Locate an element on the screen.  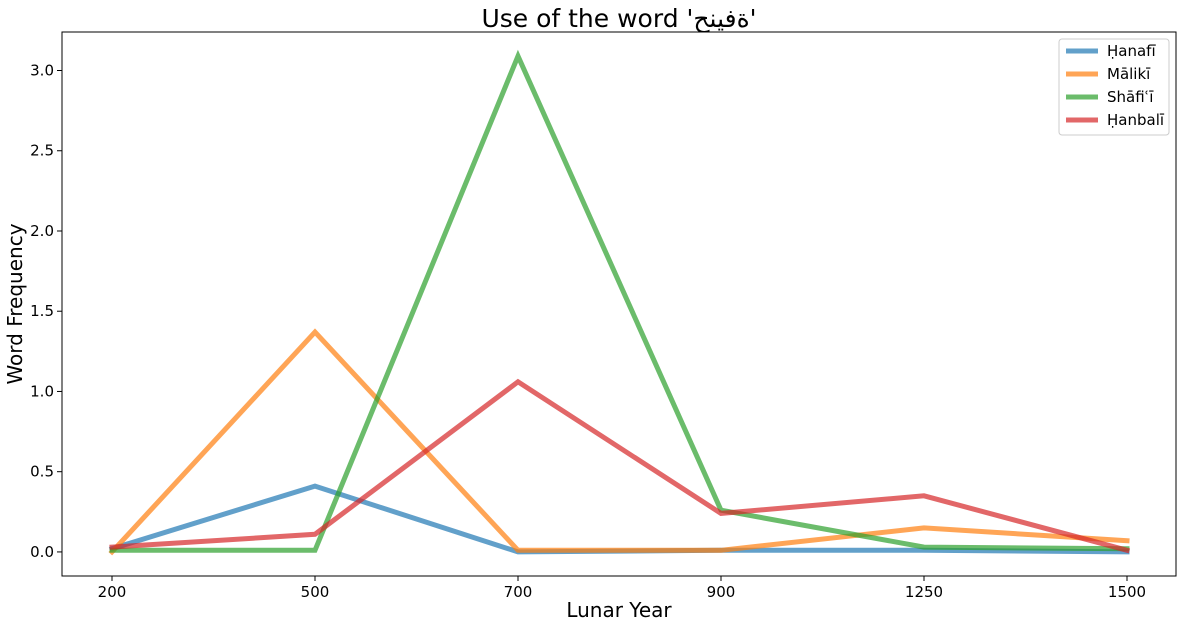
x-tick-label: 500 is located at coordinates (315, 592).